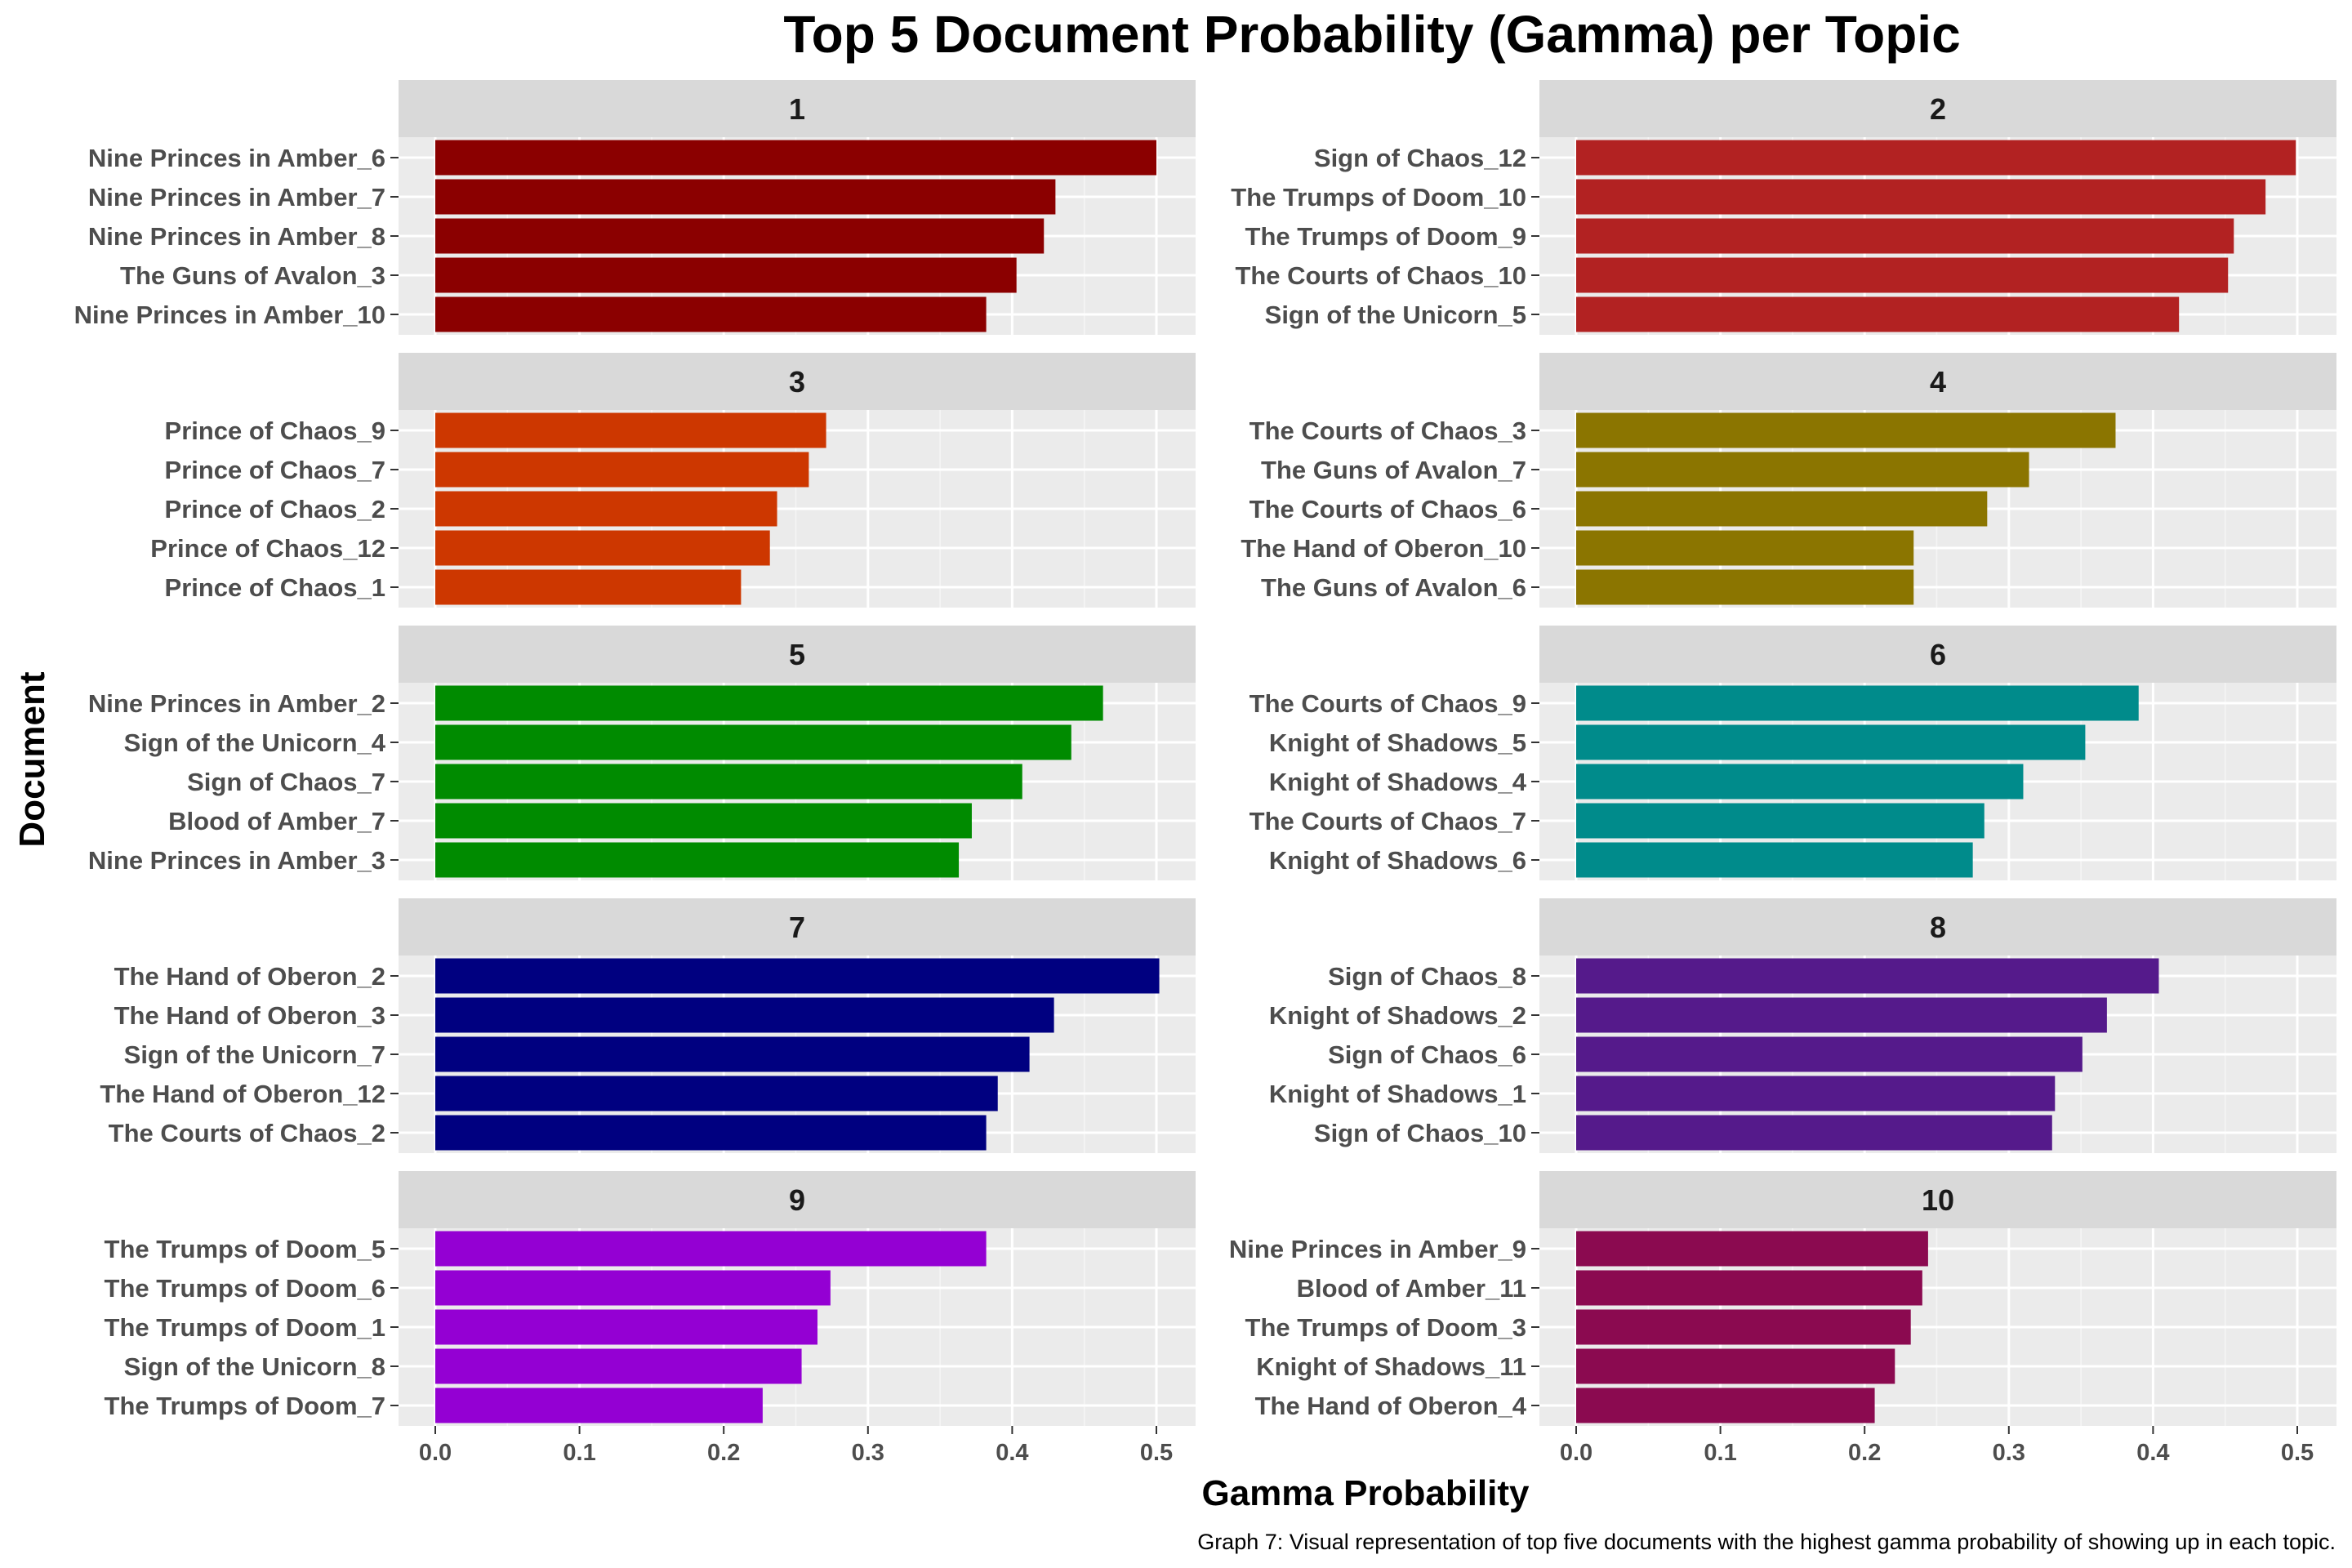 The image size is (2352, 1568). What do you see at coordinates (255, 742) in the screenshot?
I see `category-label: Sign of the Unicorn_4` at bounding box center [255, 742].